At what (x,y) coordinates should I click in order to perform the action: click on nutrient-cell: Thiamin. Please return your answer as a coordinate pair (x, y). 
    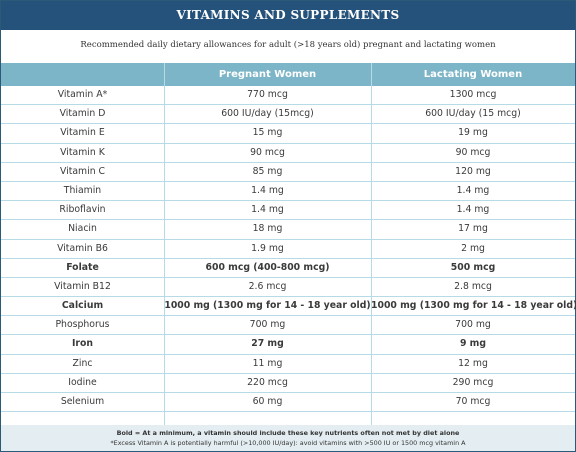
    Looking at the image, I should click on (82, 190).